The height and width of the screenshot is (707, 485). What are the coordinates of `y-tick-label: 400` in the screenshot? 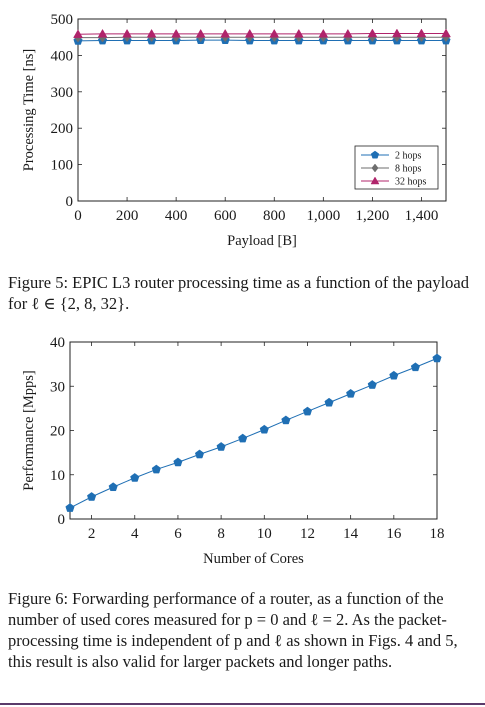 It's located at (62, 56).